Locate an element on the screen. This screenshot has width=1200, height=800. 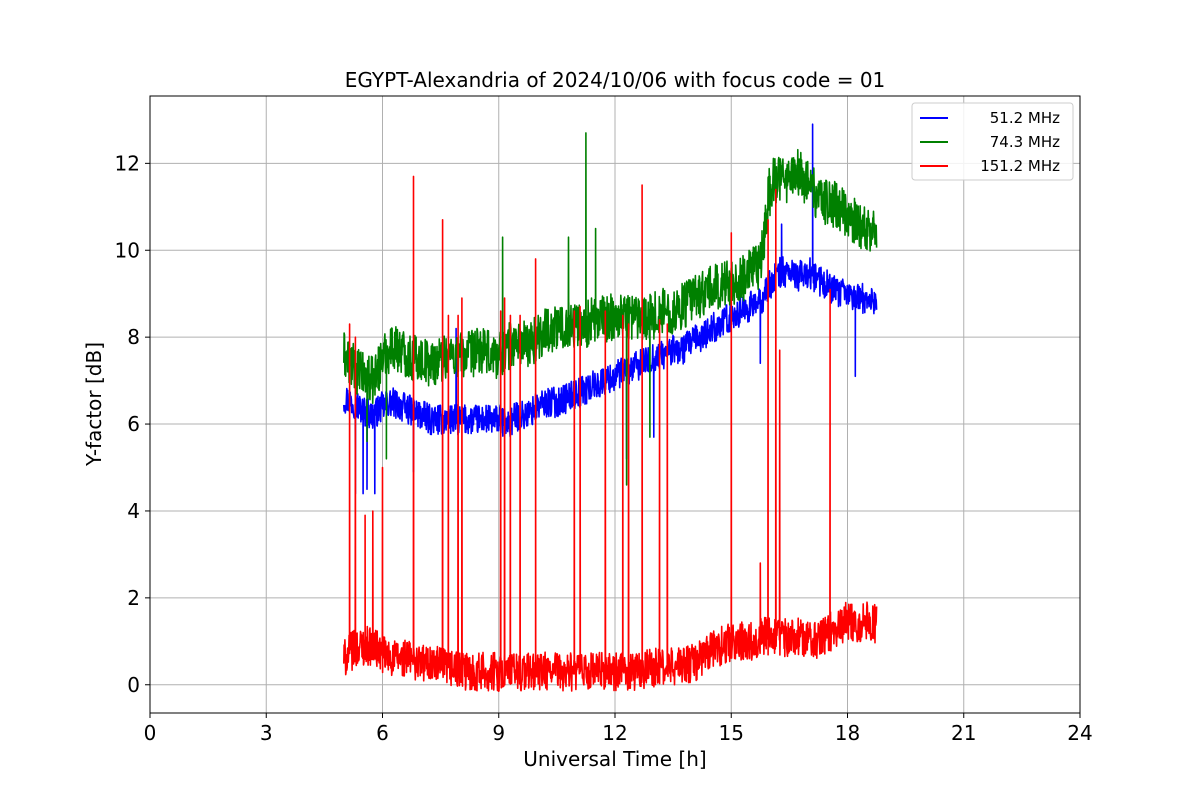
x-tick-label: 6 is located at coordinates (382, 733).